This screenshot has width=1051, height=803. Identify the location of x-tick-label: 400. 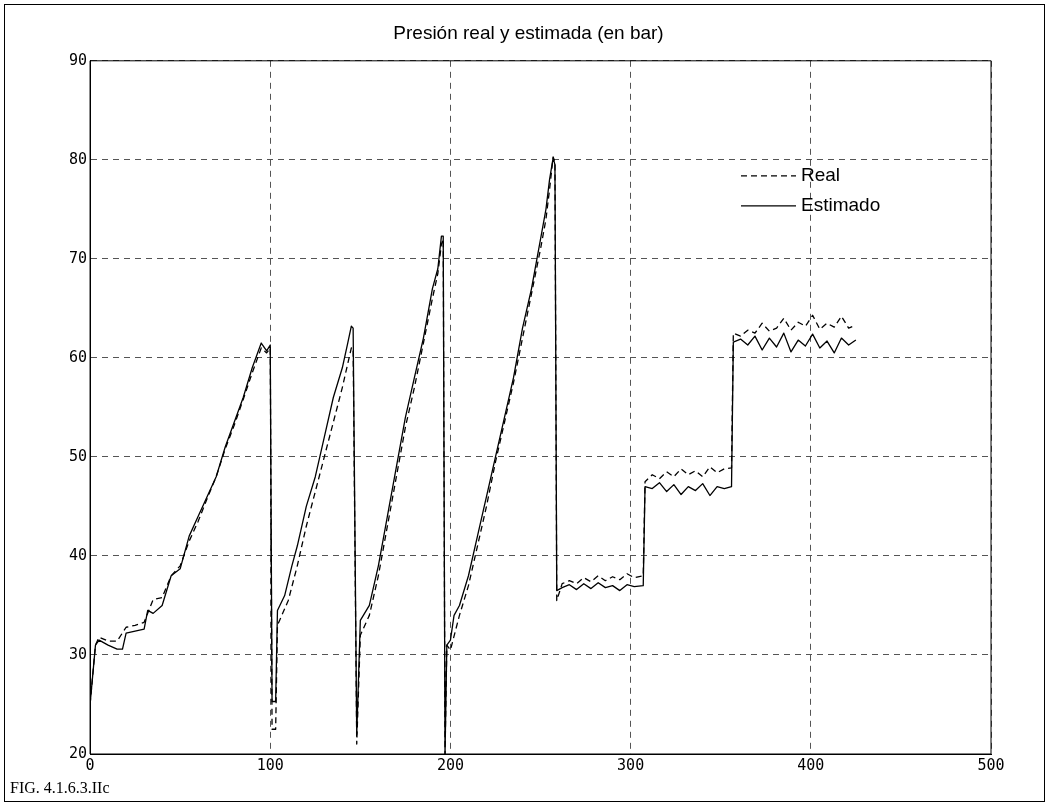
(811, 764).